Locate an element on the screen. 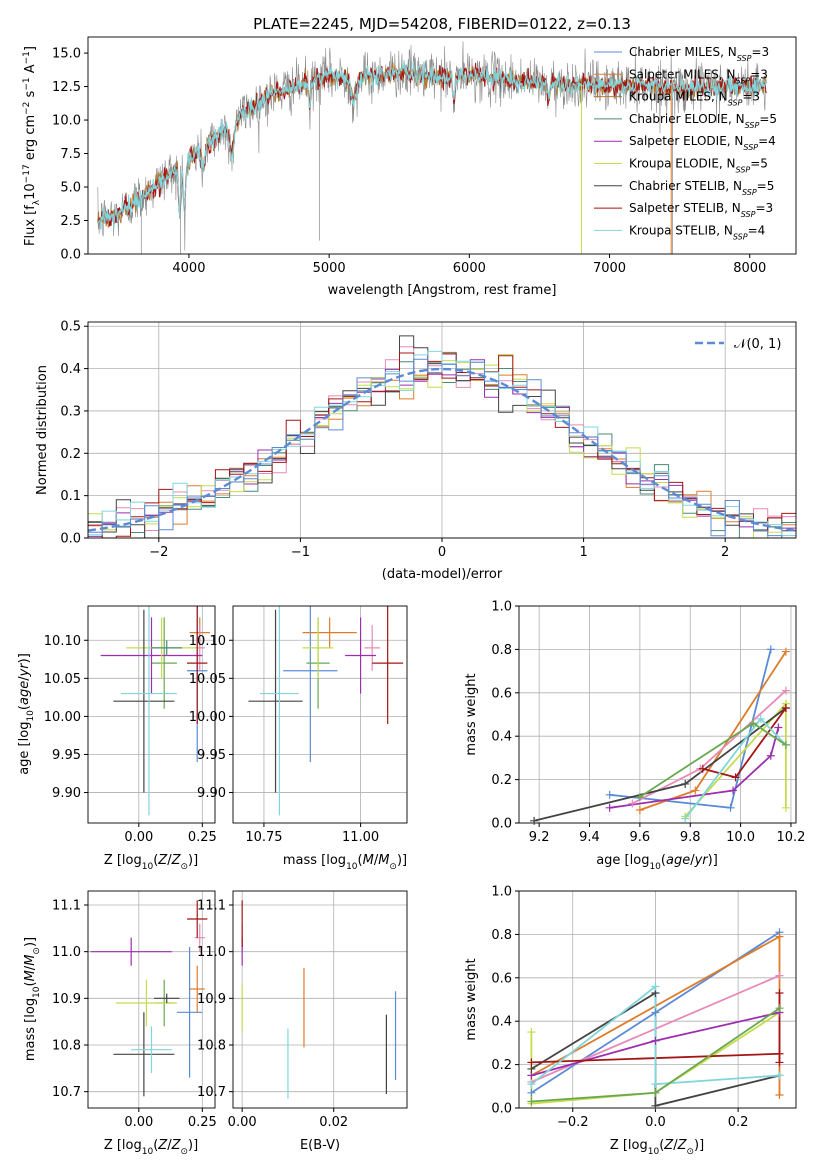  label-part: mass [log is located at coordinates (314, 860).